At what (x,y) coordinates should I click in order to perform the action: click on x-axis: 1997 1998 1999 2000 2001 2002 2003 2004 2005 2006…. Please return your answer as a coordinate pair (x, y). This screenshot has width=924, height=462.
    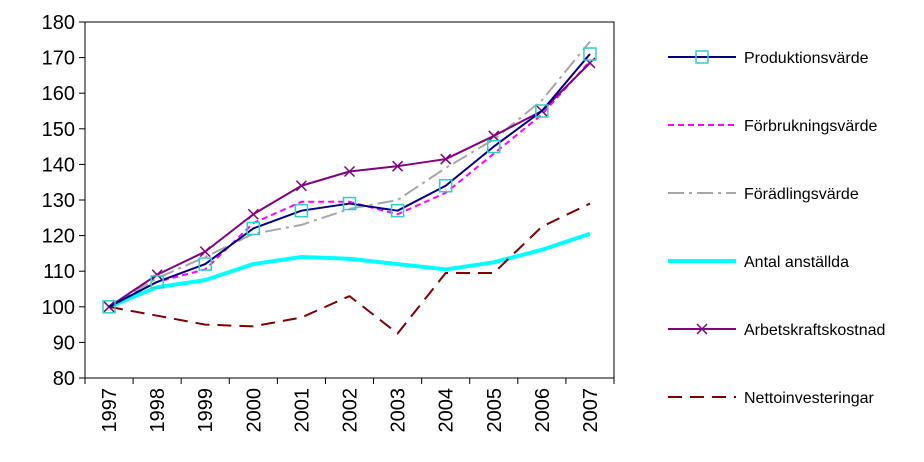
    Looking at the image, I should click on (349, 405).